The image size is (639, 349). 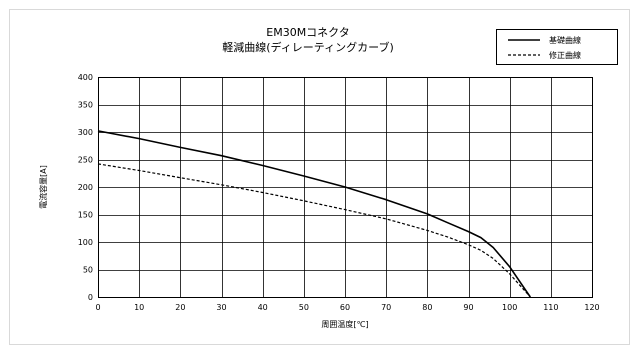 What do you see at coordinates (180, 307) in the screenshot?
I see `x-tick-label: 20` at bounding box center [180, 307].